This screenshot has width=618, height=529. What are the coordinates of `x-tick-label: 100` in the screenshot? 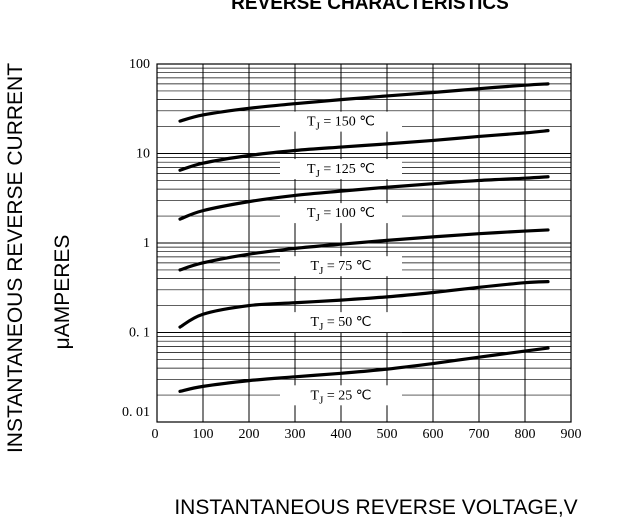 It's located at (203, 434).